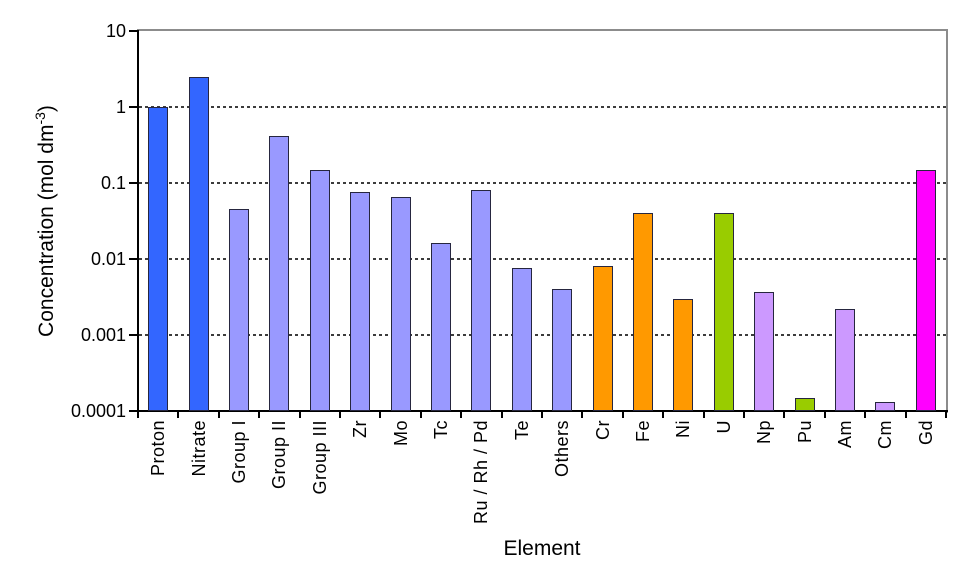  Describe the element at coordinates (98, 411) in the screenshot. I see `y-axis-tick-label: 0.0001` at that location.